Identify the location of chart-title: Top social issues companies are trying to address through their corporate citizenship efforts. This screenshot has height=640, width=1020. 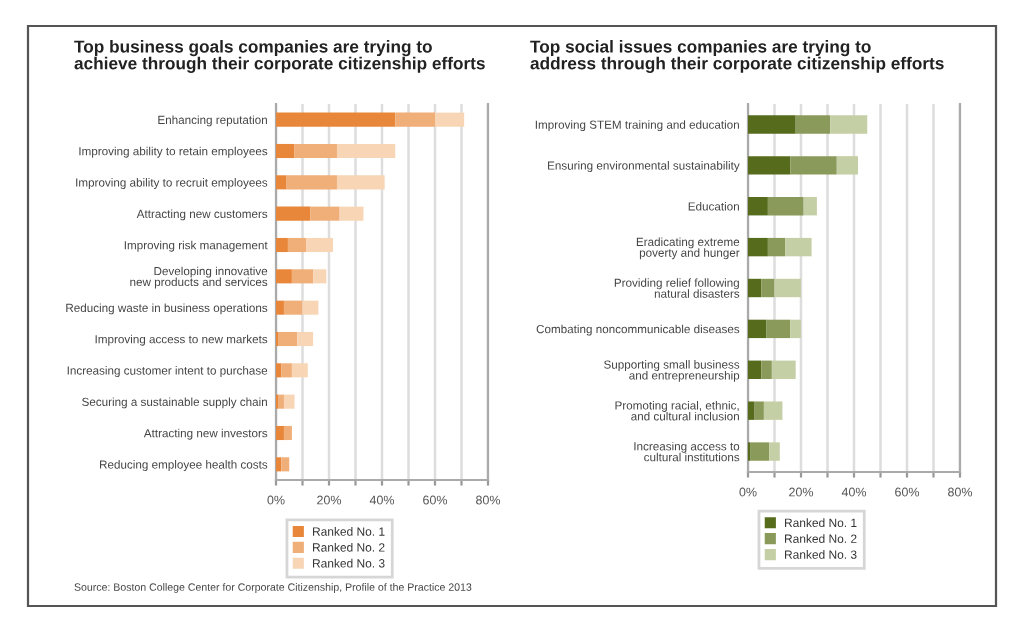
(737, 56).